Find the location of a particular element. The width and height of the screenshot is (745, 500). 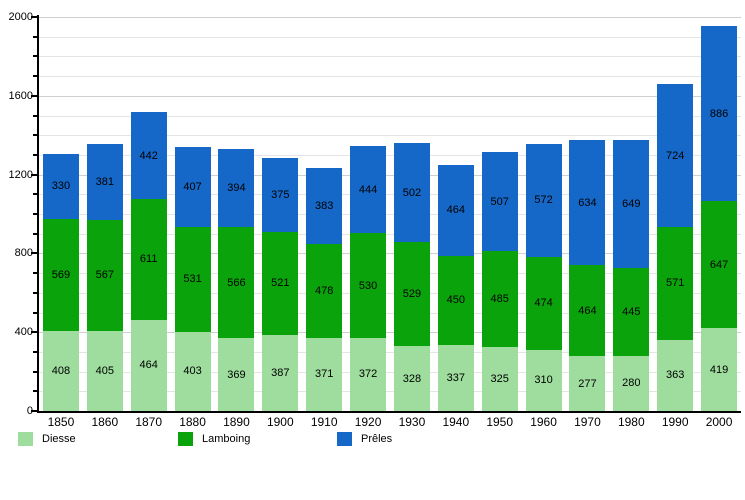

bar-segment-prles: 407 is located at coordinates (192, 187).